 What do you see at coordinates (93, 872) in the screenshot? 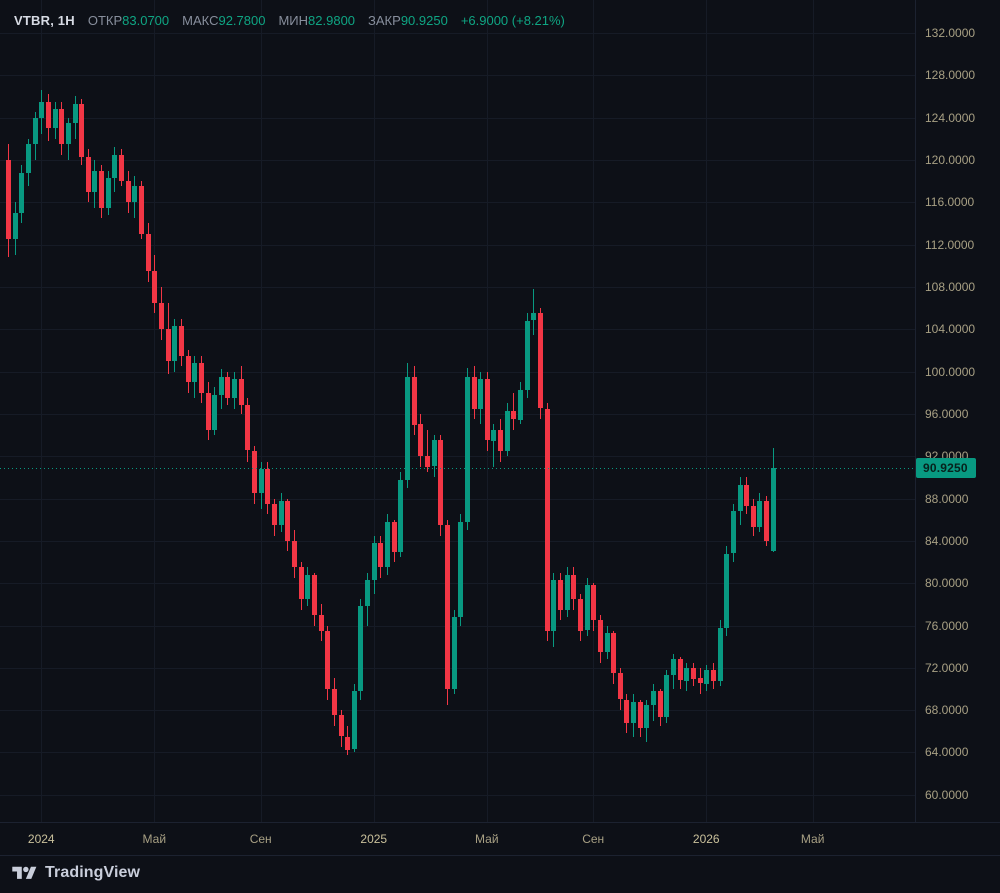
I see `tradingview-brand: TradingView` at bounding box center [93, 872].